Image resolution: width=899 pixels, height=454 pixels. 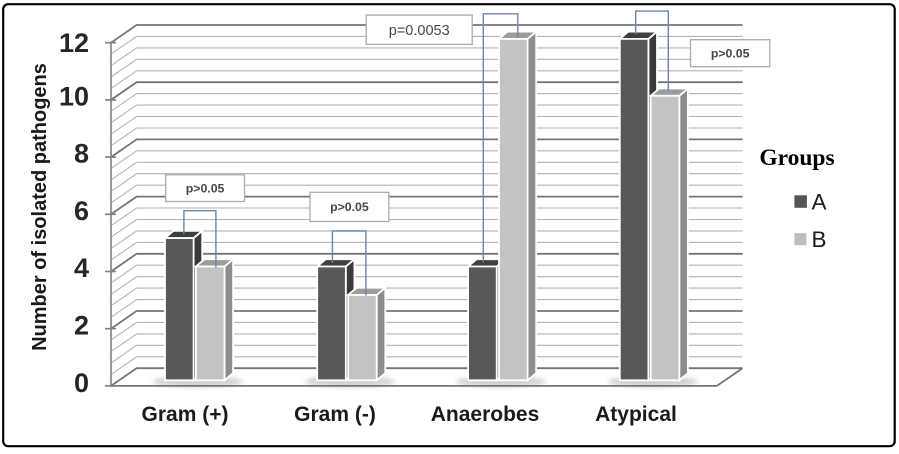 I want to click on svg-text: 0, so click(x=81, y=383).